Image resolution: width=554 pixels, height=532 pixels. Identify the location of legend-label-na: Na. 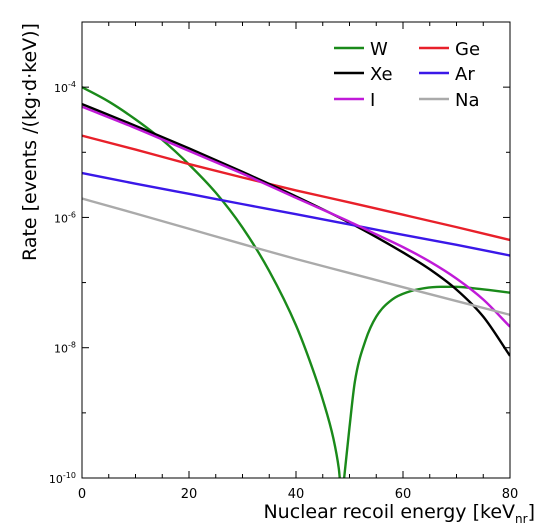
(467, 100).